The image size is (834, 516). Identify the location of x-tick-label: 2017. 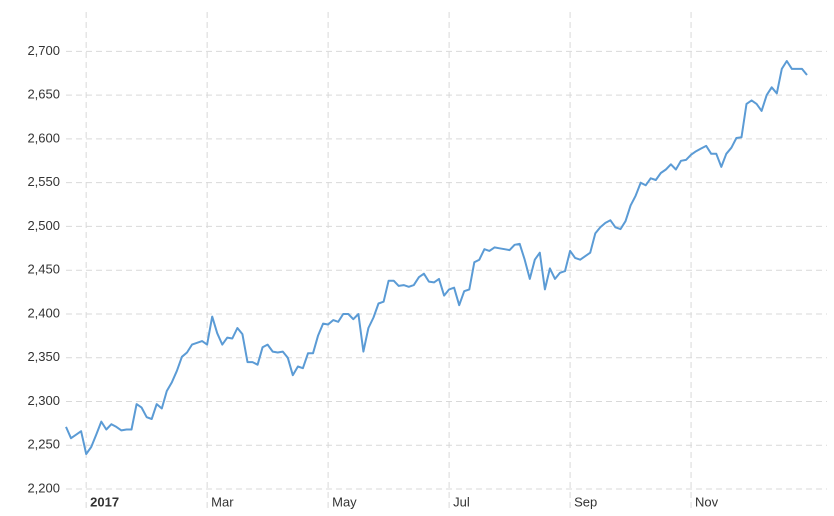
(104, 501).